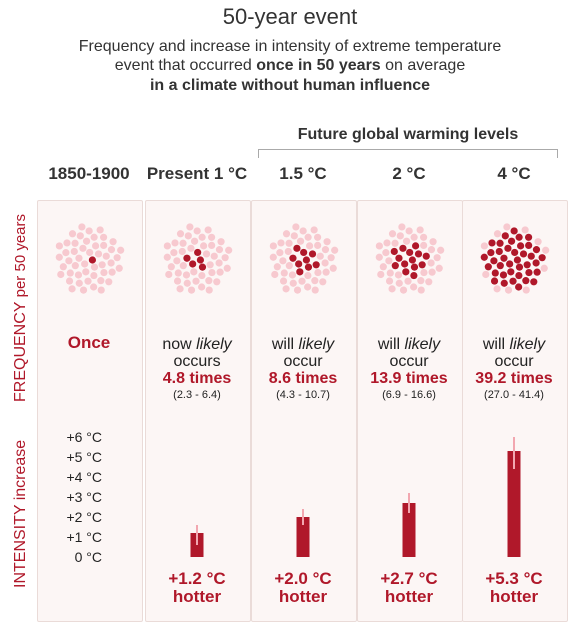 The image size is (580, 631). What do you see at coordinates (84, 457) in the screenshot?
I see `intensity-tick-label: +5 °C` at bounding box center [84, 457].